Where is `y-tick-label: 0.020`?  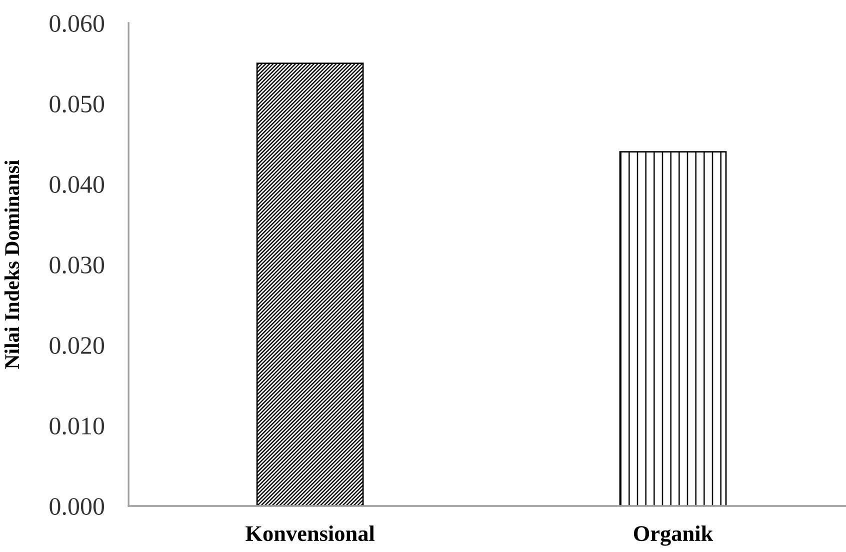
y-tick-label: 0.020 is located at coordinates (77, 345).